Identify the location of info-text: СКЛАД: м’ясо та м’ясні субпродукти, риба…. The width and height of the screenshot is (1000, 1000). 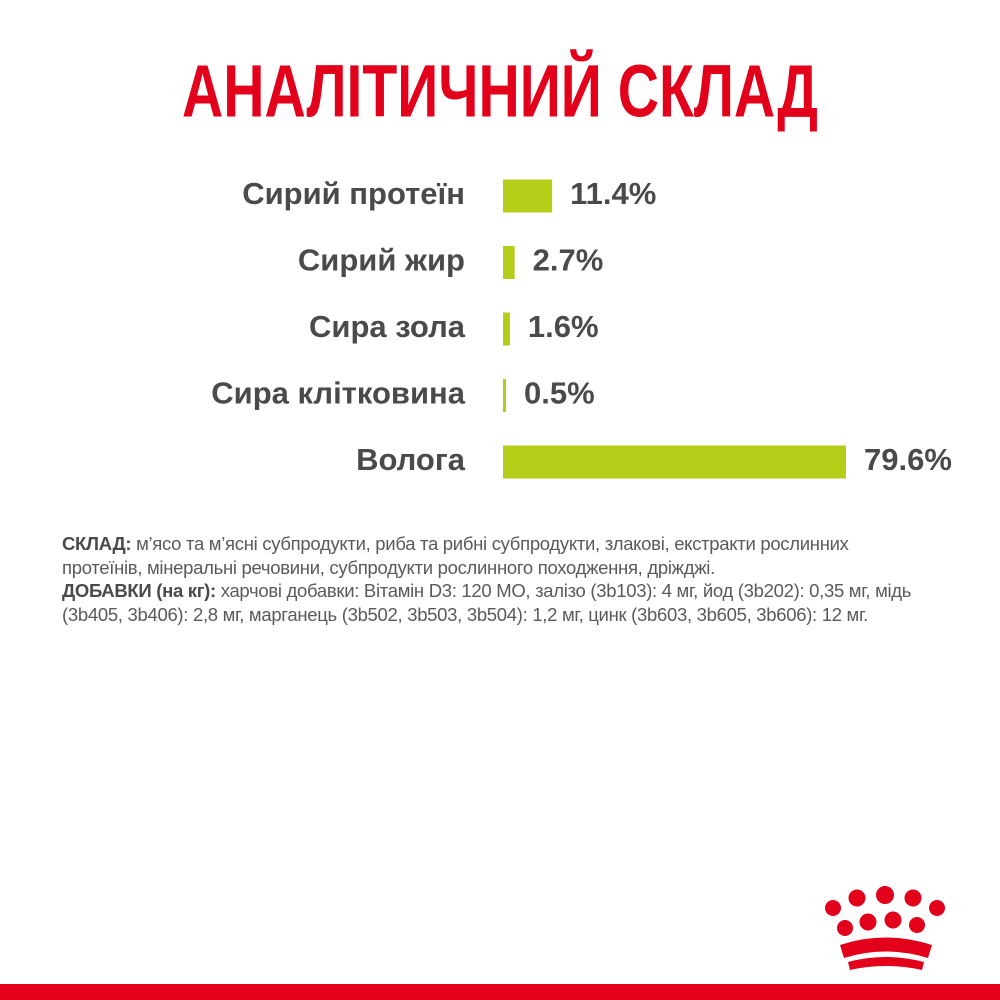
(492, 579).